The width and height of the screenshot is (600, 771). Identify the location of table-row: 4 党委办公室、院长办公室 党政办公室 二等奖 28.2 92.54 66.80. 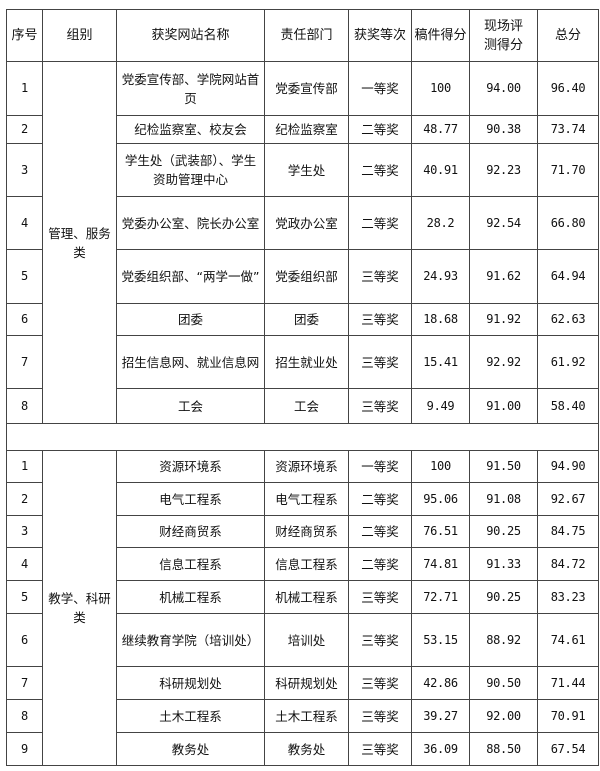
(302, 223).